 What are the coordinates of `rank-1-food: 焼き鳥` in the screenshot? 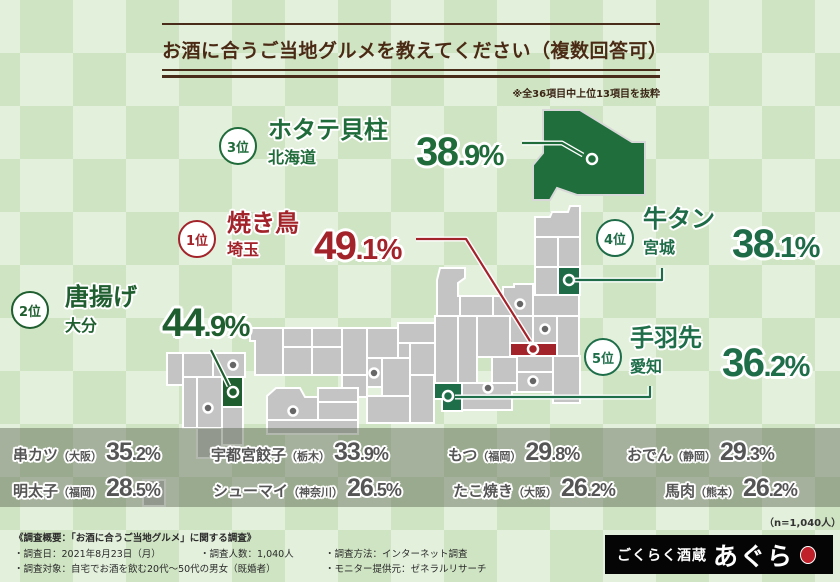 It's located at (263, 223).